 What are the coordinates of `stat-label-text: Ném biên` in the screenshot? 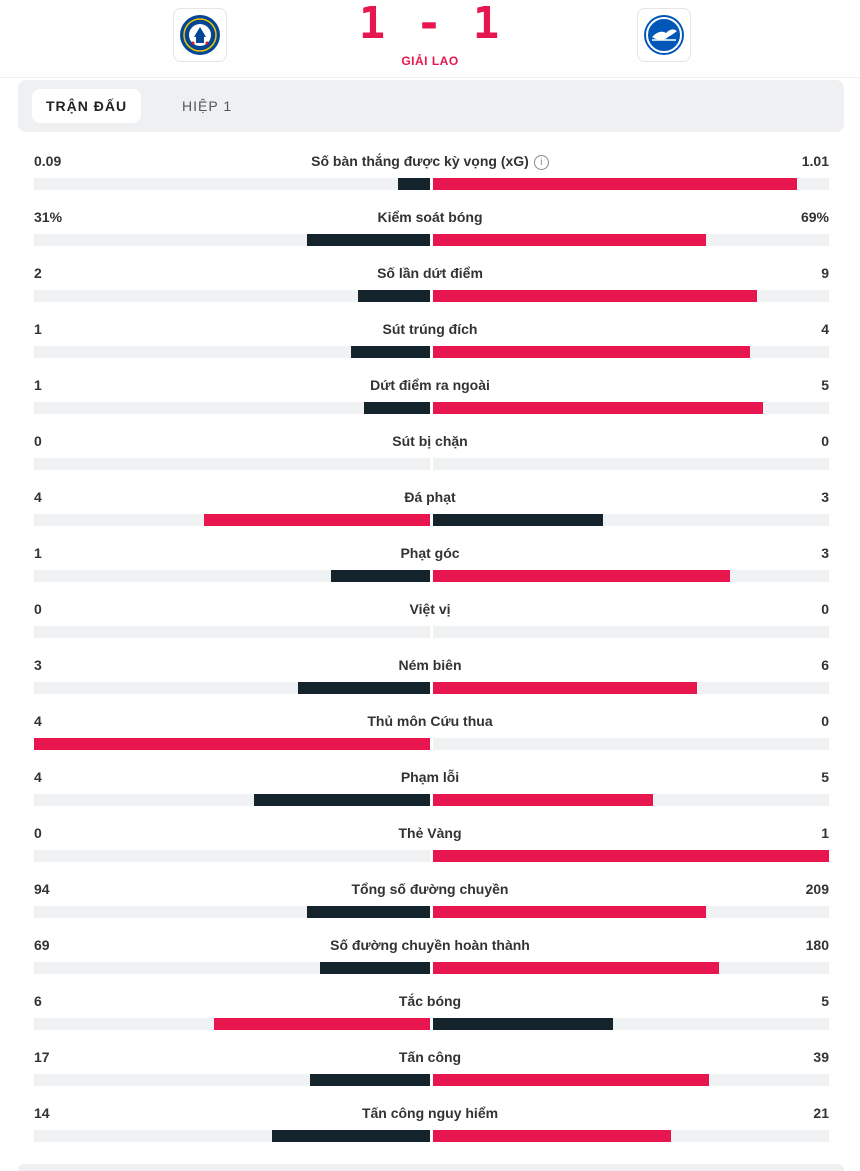 It's located at (430, 665).